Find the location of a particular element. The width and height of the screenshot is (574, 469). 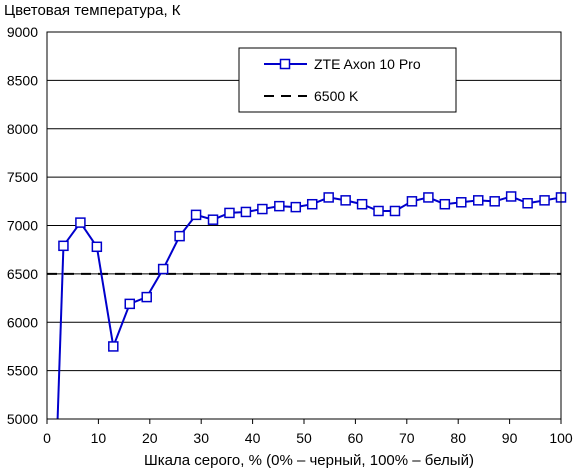

x-tick-label: 80 is located at coordinates (458, 438).